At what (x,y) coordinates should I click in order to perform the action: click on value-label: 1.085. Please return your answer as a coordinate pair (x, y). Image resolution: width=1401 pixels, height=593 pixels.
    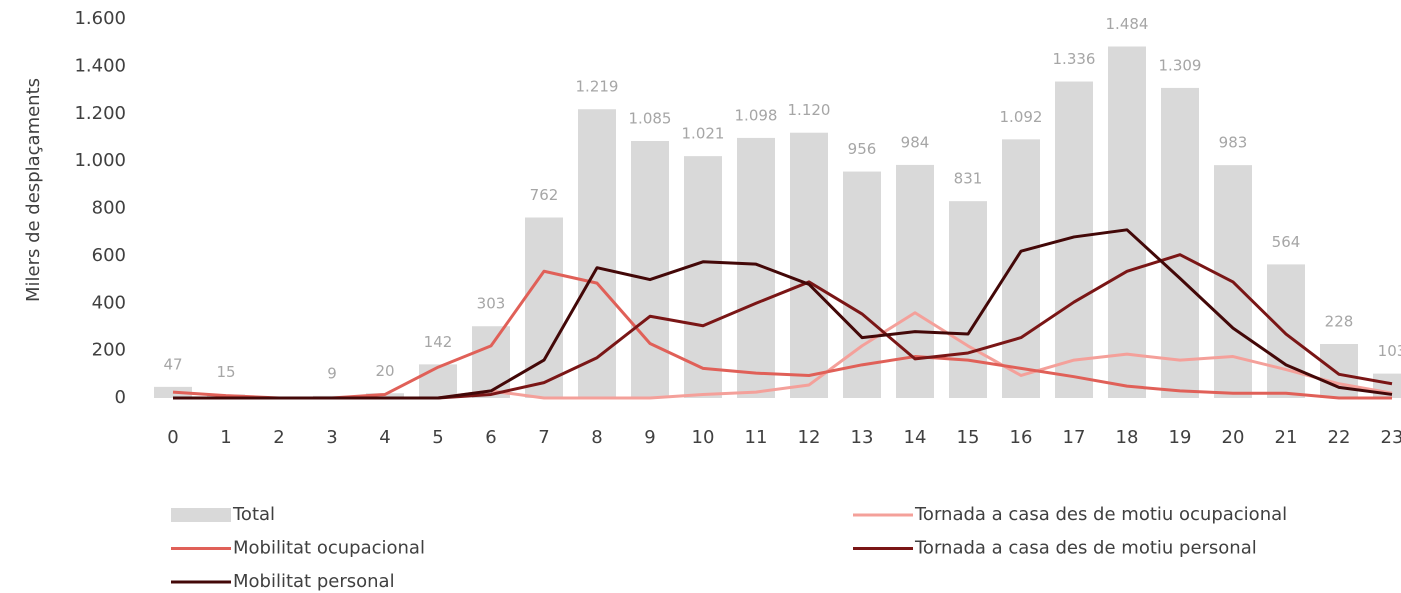
    Looking at the image, I should click on (650, 118).